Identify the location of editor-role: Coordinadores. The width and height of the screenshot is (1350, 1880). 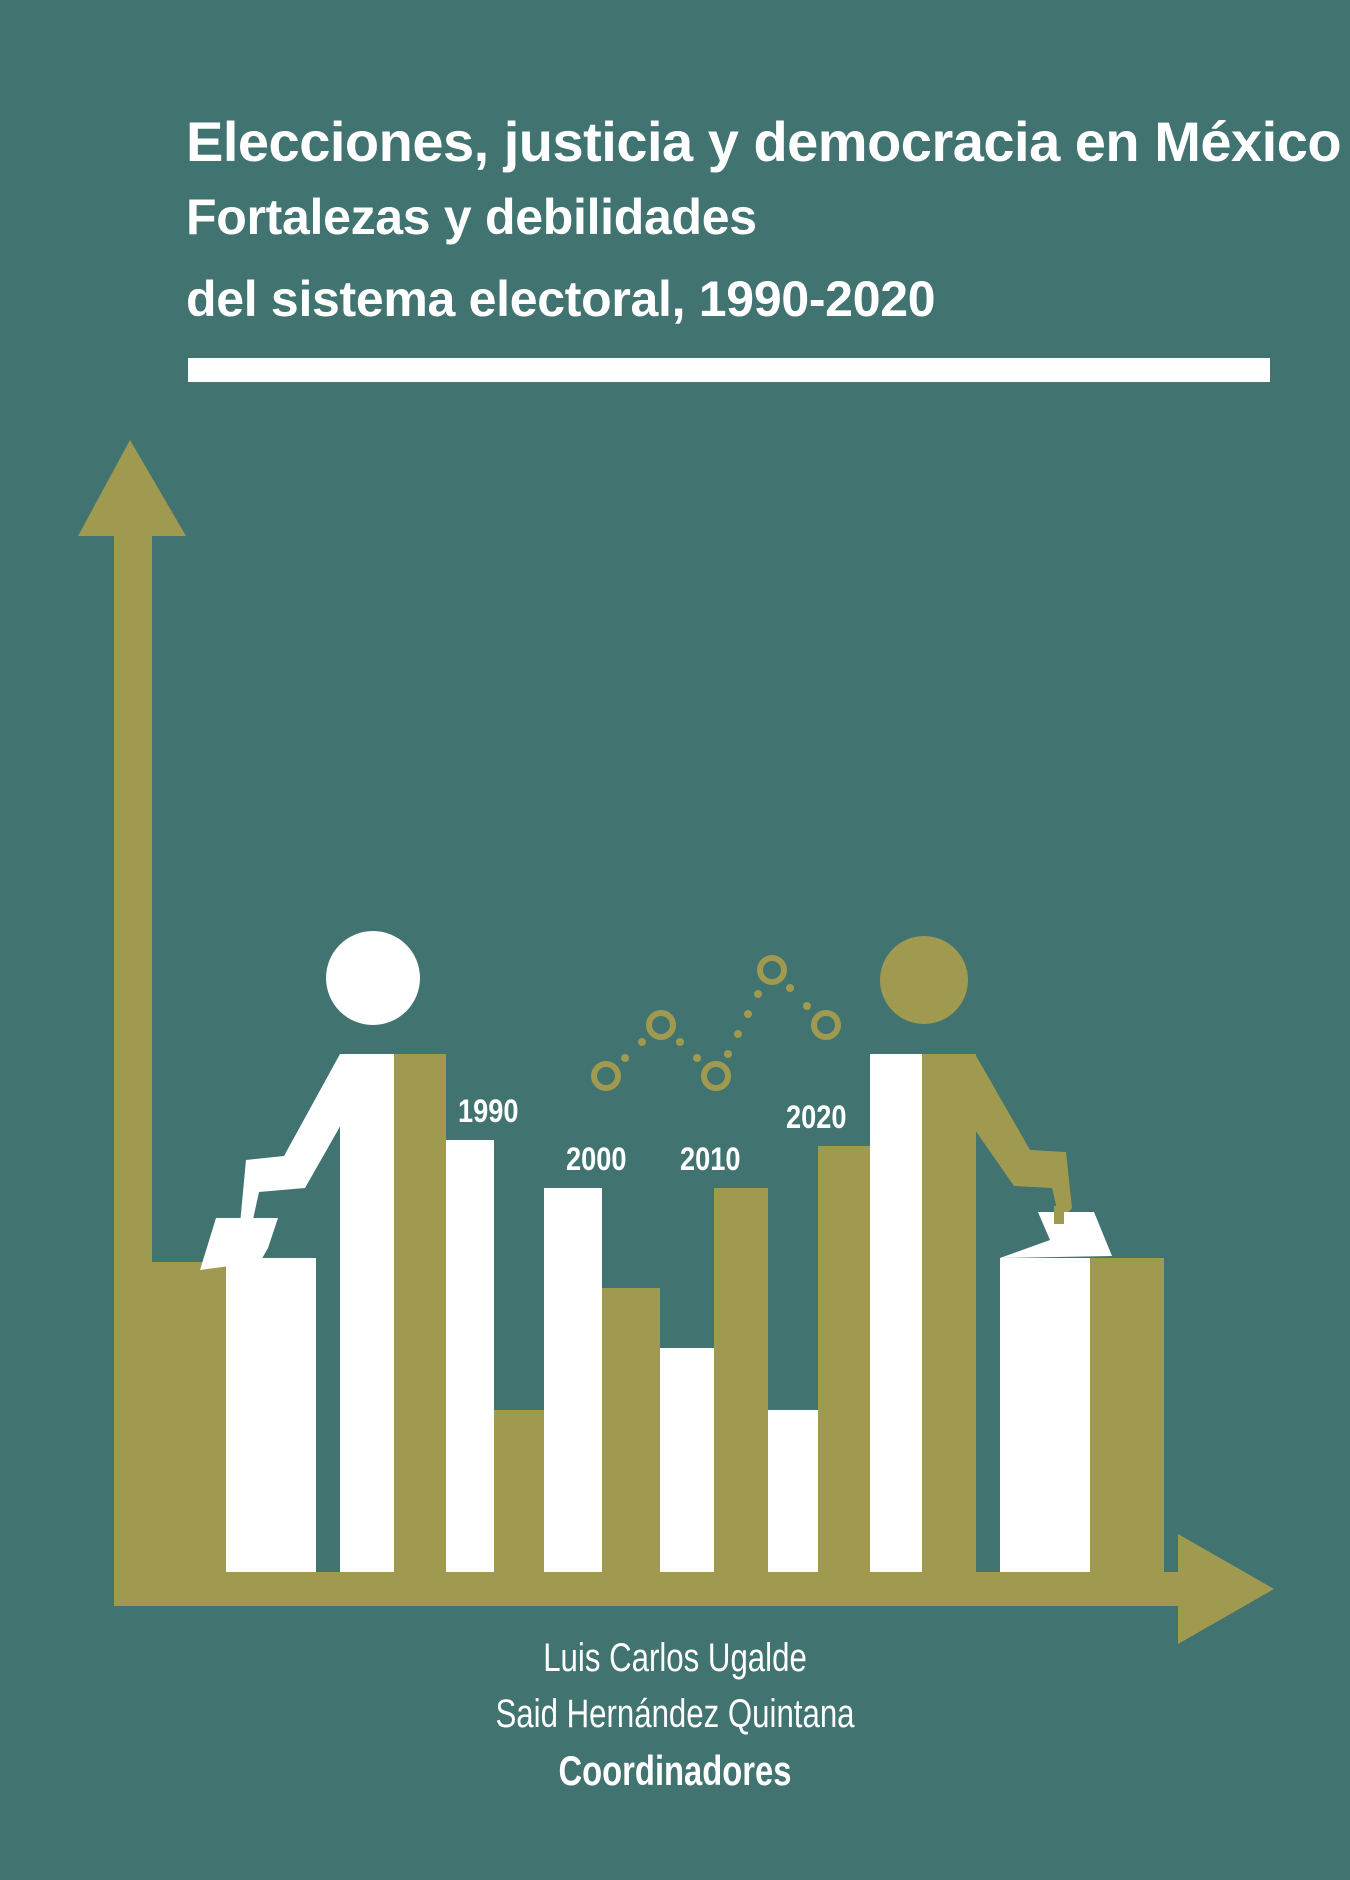
(675, 1770).